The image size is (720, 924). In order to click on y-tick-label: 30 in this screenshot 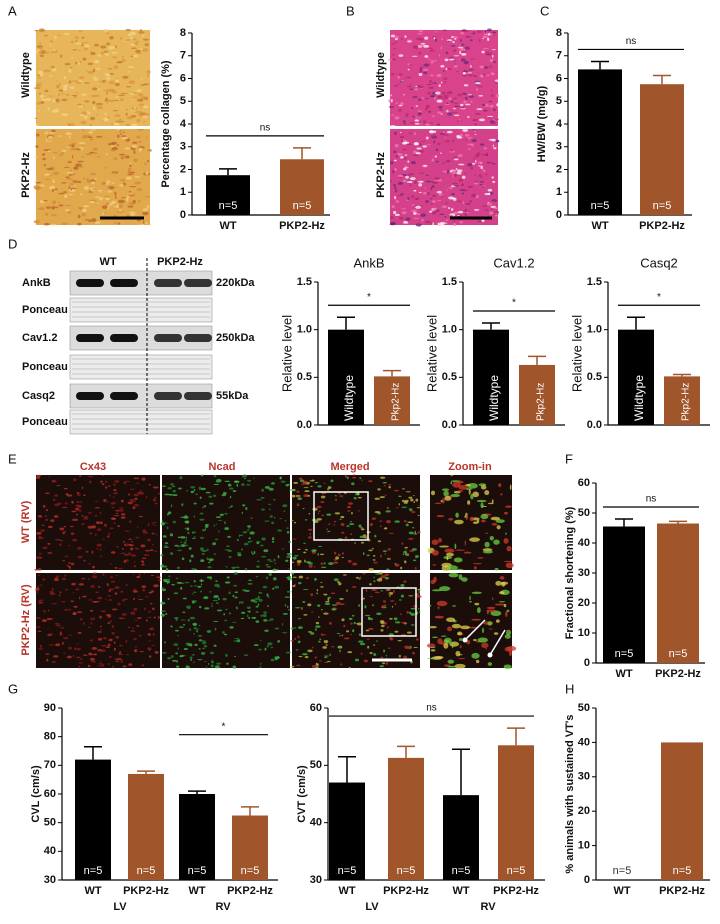, I will do `click(50, 880)`.